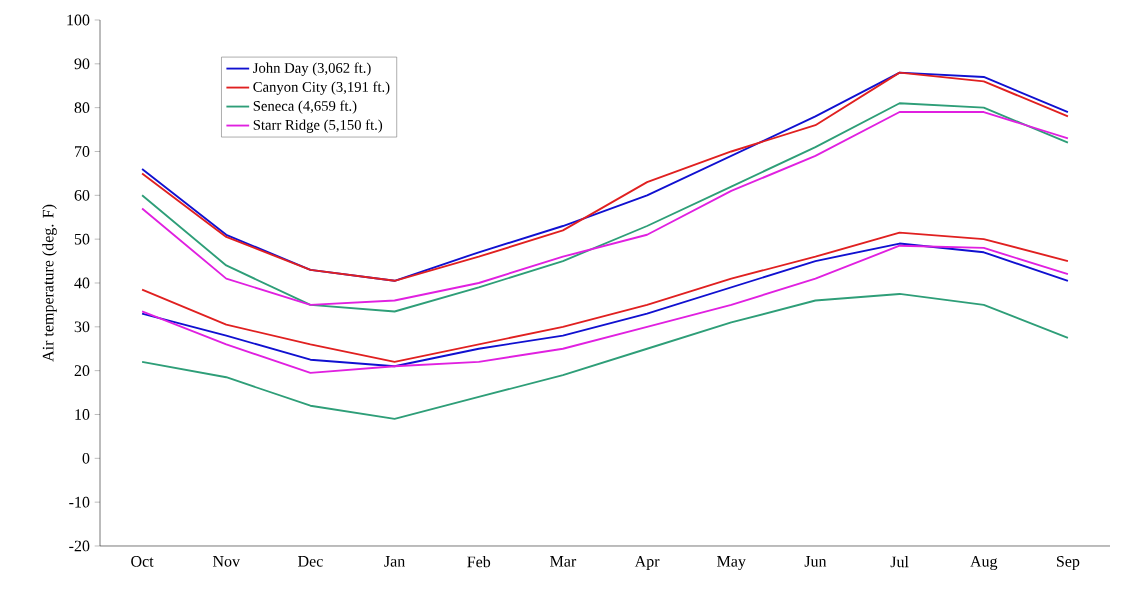  What do you see at coordinates (312, 69) in the screenshot?
I see `legend-label: John Day (3,062 ft.)` at bounding box center [312, 69].